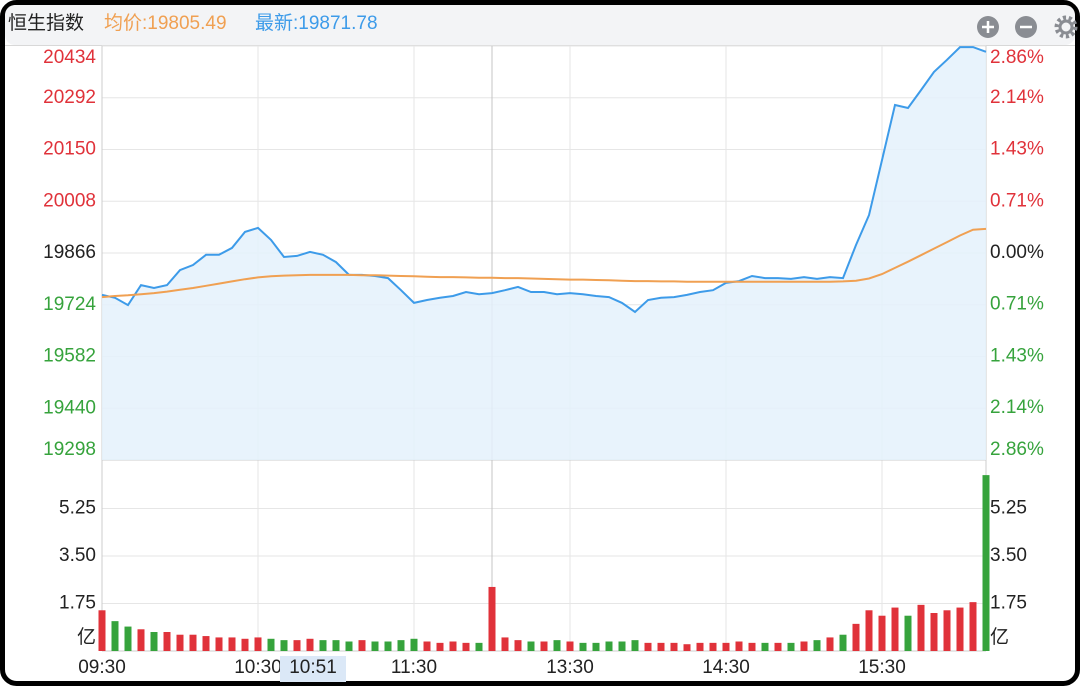 The image size is (1080, 686). Describe the element at coordinates (165, 23) in the screenshot. I see `average-price: 均价:19805.49` at that location.